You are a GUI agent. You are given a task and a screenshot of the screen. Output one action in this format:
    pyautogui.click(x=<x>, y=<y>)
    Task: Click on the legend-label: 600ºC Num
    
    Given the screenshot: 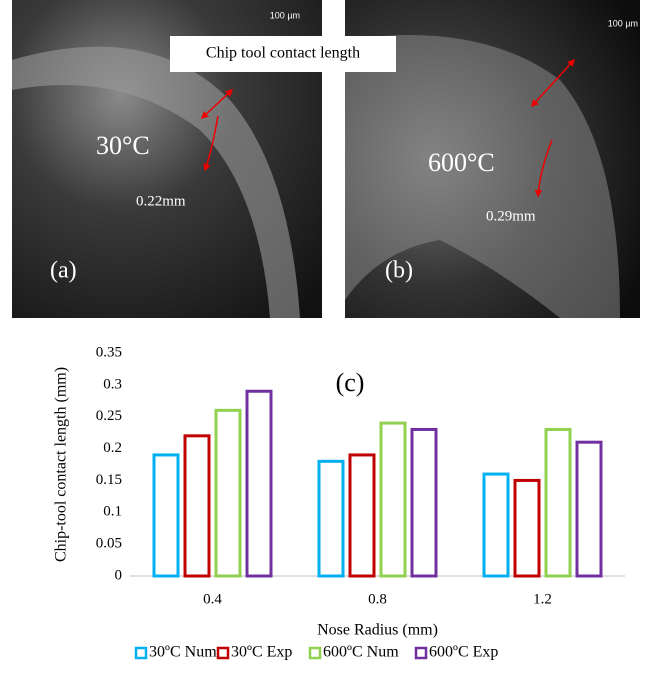 What is the action you would take?
    pyautogui.click(x=361, y=652)
    